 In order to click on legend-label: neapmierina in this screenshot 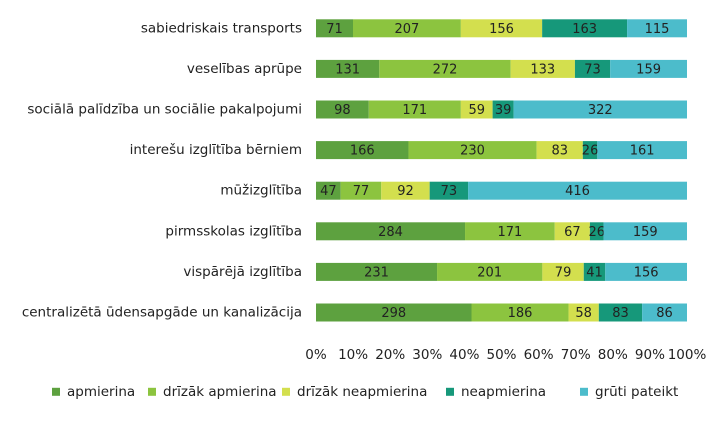, I will do `click(503, 392)`.